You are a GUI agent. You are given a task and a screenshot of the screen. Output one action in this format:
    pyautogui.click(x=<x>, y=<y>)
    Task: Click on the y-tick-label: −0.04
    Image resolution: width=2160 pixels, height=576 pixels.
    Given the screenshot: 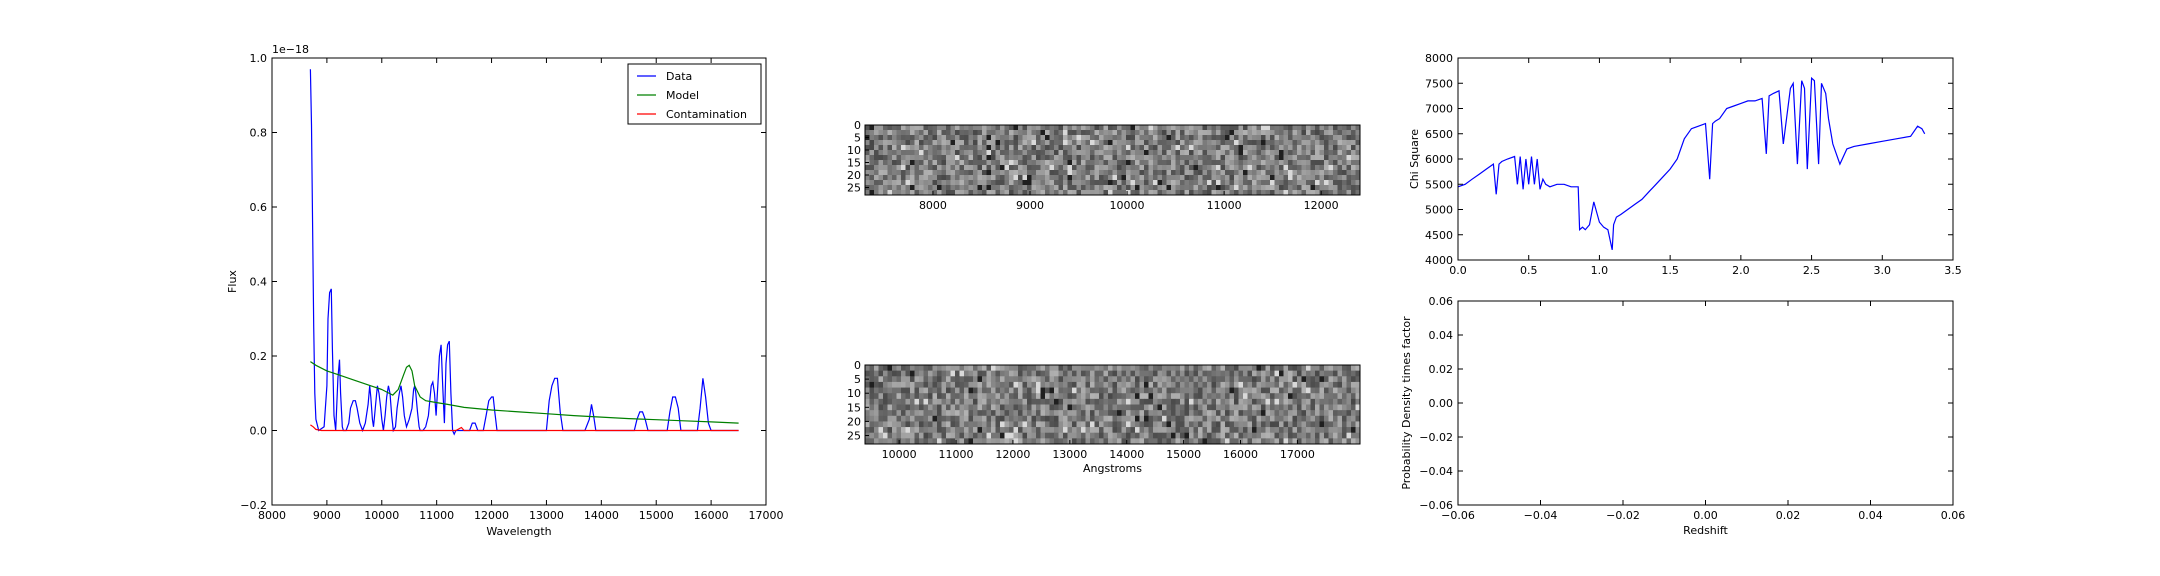 What is the action you would take?
    pyautogui.click(x=1436, y=471)
    